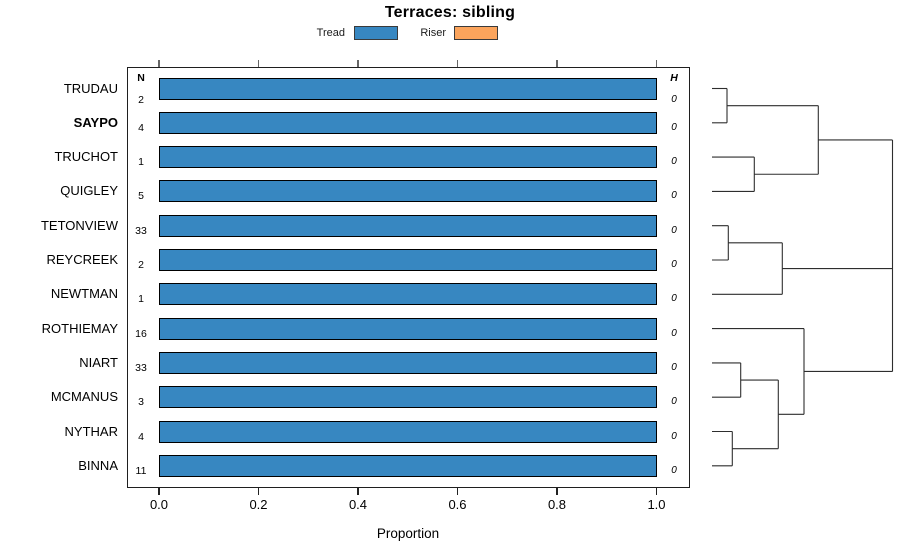 The image size is (900, 560). Describe the element at coordinates (86, 157) in the screenshot. I see `row-label-truchot: TRUCHOT` at that location.